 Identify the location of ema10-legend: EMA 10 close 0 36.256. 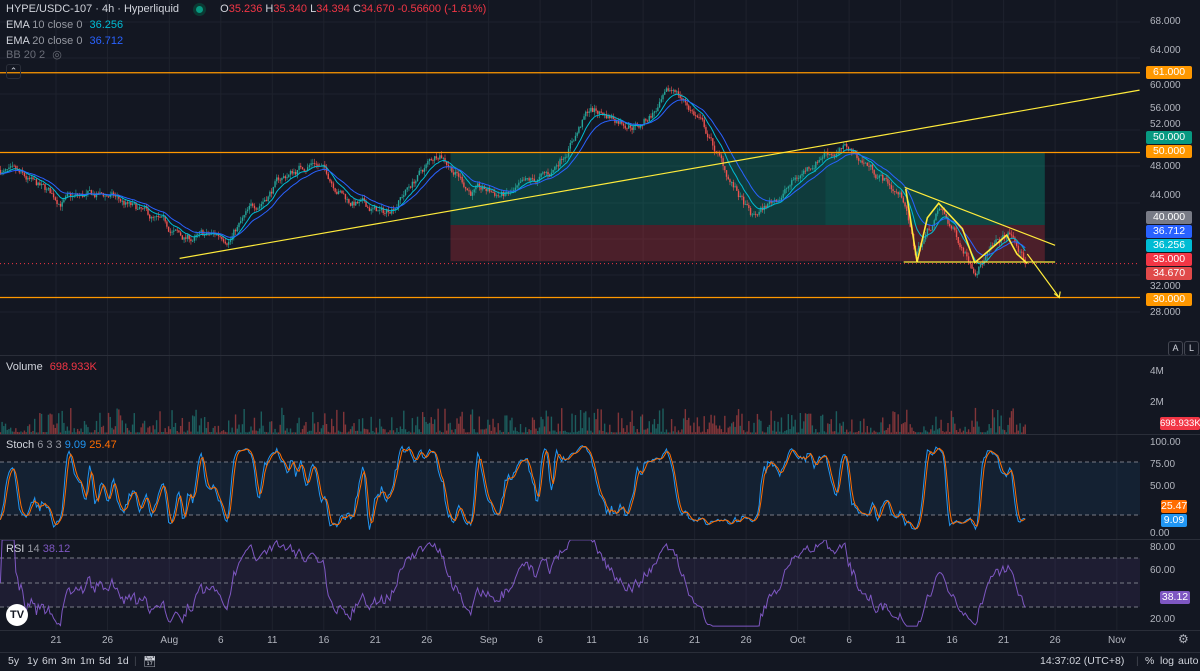
(64, 25).